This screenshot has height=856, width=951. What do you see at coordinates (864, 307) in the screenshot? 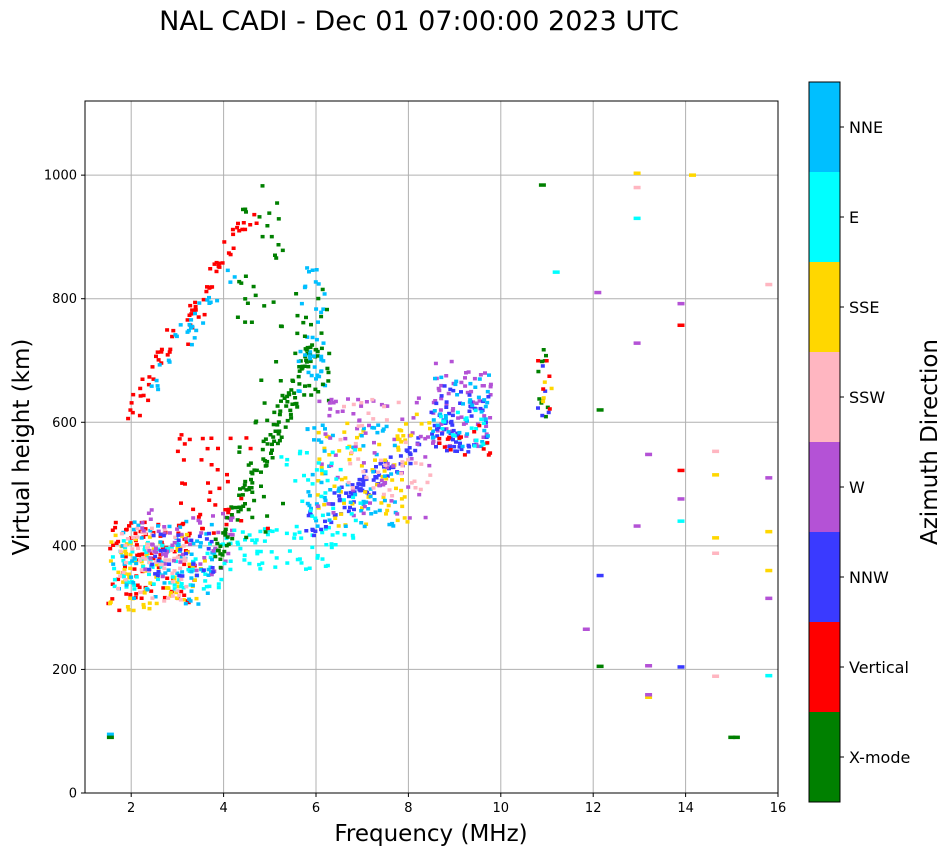
I see `colorbar-label: SSE` at bounding box center [864, 307].